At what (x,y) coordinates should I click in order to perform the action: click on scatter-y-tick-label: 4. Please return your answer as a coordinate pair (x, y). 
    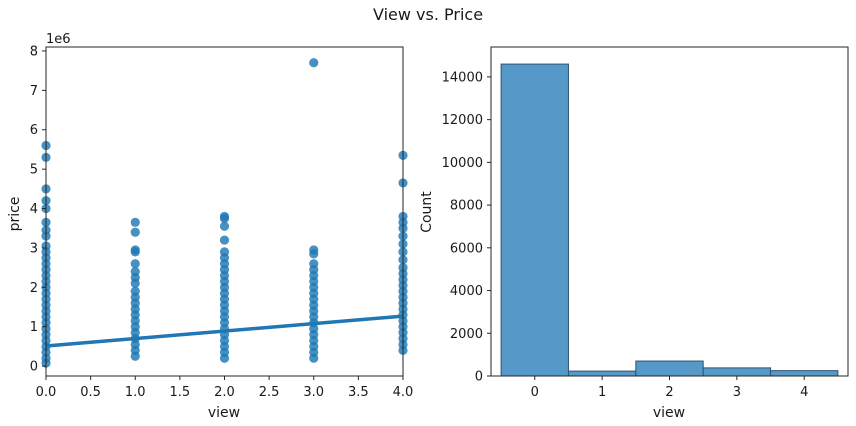
    Looking at the image, I should click on (34, 209).